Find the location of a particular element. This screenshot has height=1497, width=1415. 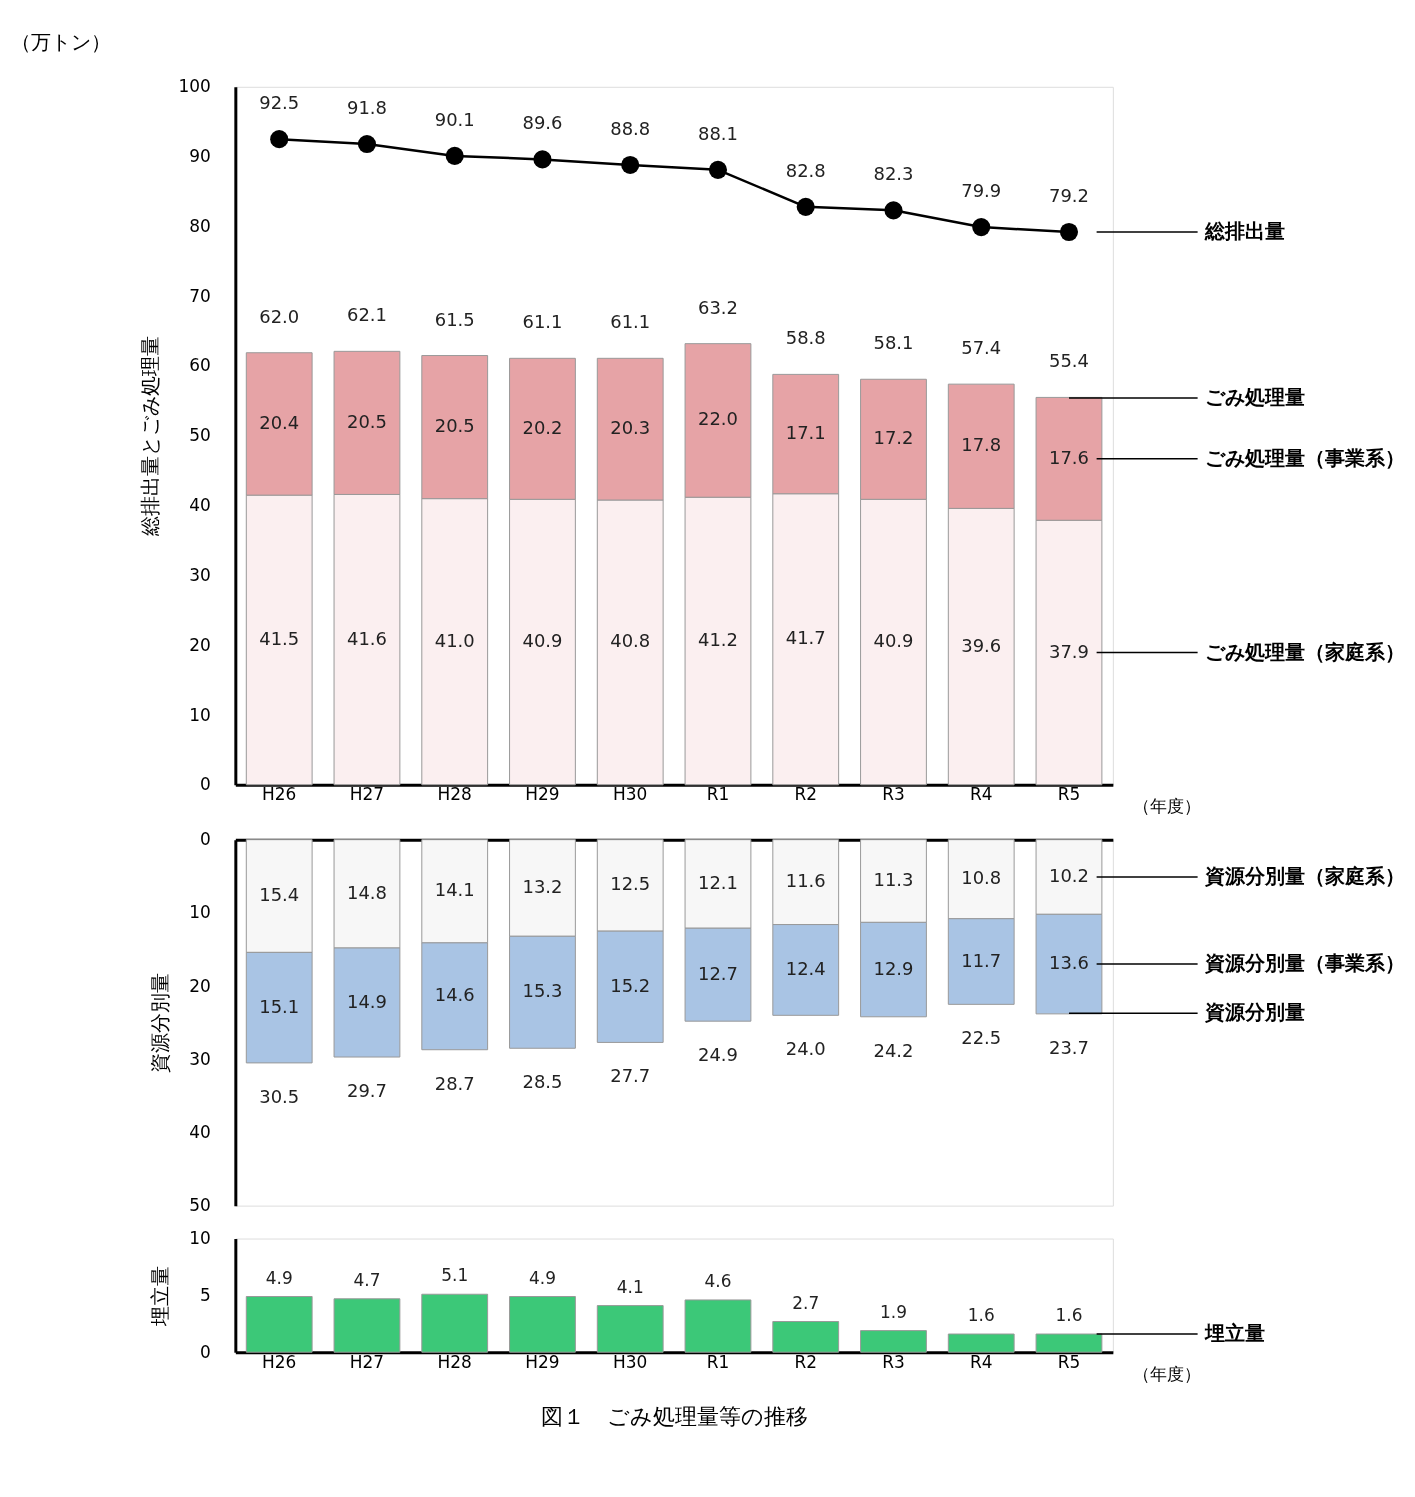

data-label: 15.2 is located at coordinates (630, 985).